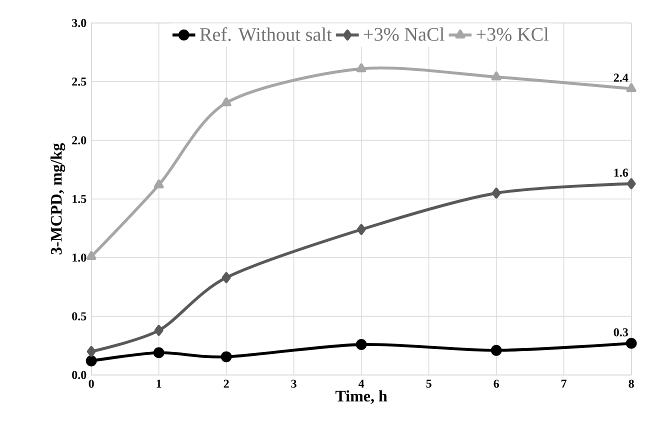 The image size is (647, 423). I want to click on data-label: 2.4, so click(621, 78).